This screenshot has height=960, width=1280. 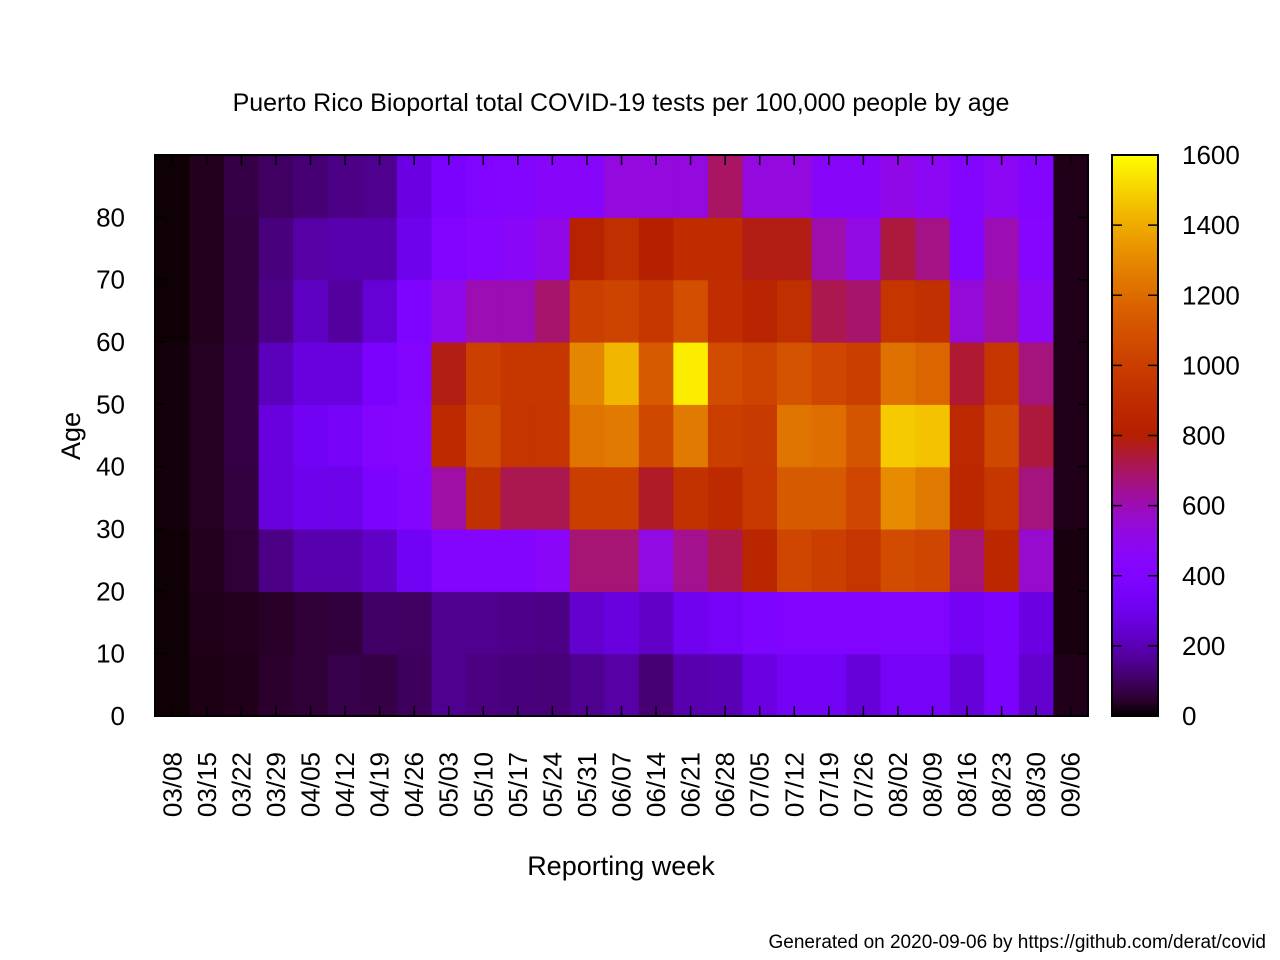 I want to click on x-tick-label: 05/03, so click(x=449, y=784).